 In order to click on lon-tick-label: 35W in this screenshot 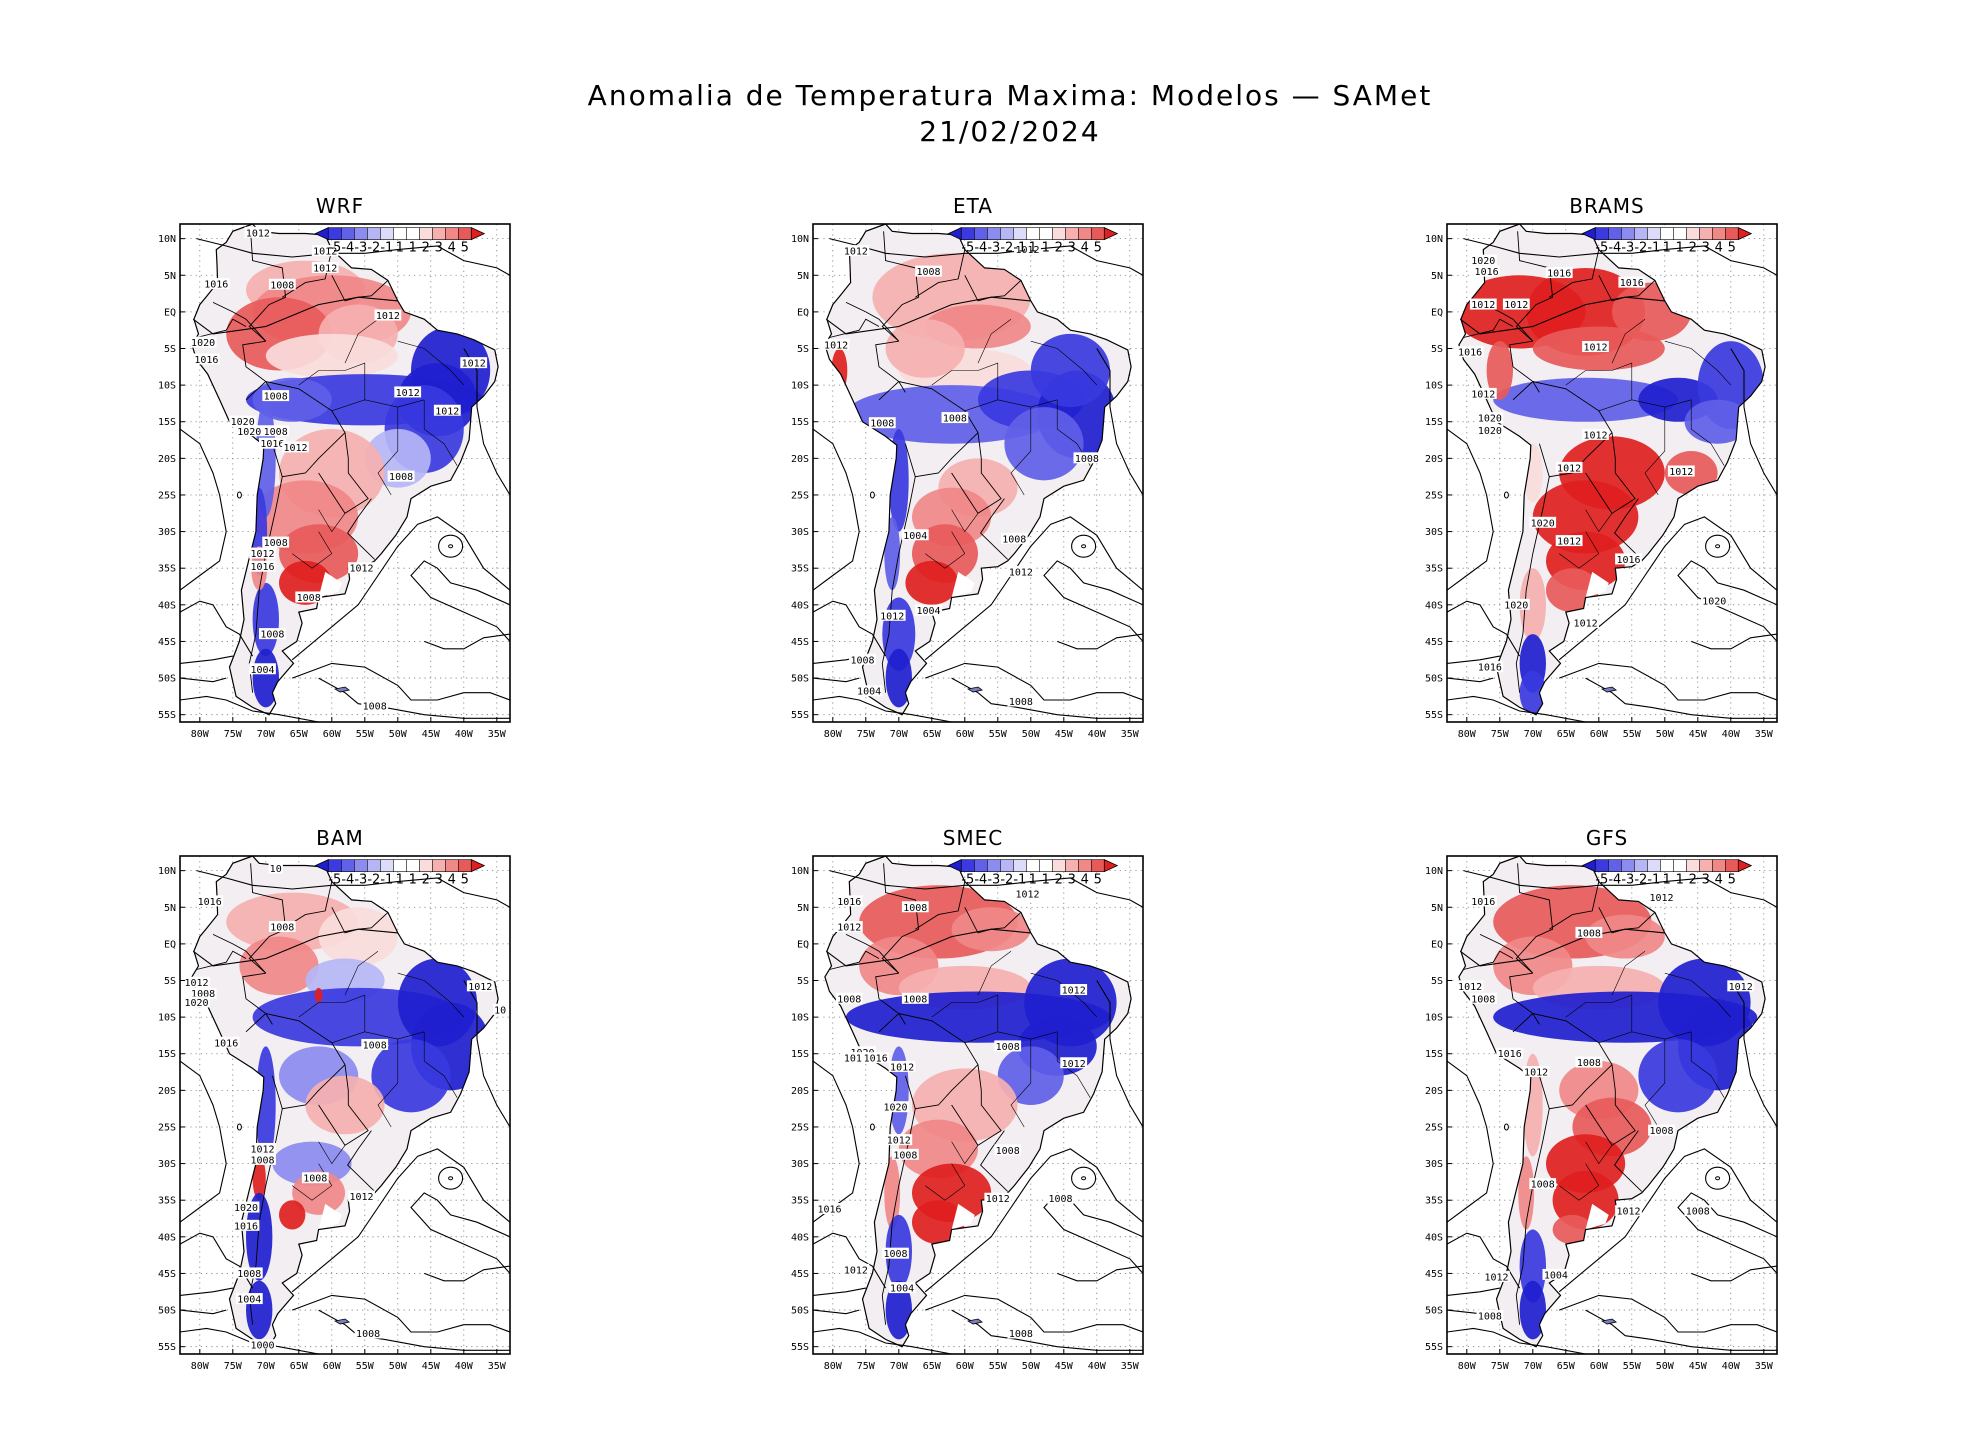, I will do `click(497, 734)`.